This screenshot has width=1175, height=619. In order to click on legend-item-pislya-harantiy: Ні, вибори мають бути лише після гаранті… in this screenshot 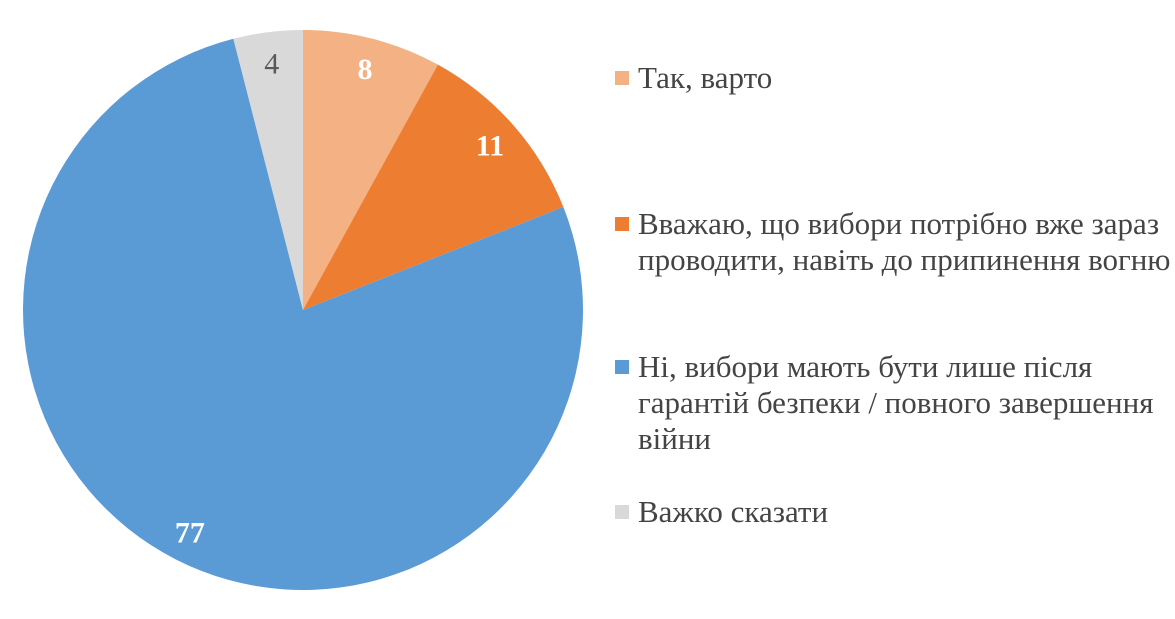, I will do `click(894, 403)`.